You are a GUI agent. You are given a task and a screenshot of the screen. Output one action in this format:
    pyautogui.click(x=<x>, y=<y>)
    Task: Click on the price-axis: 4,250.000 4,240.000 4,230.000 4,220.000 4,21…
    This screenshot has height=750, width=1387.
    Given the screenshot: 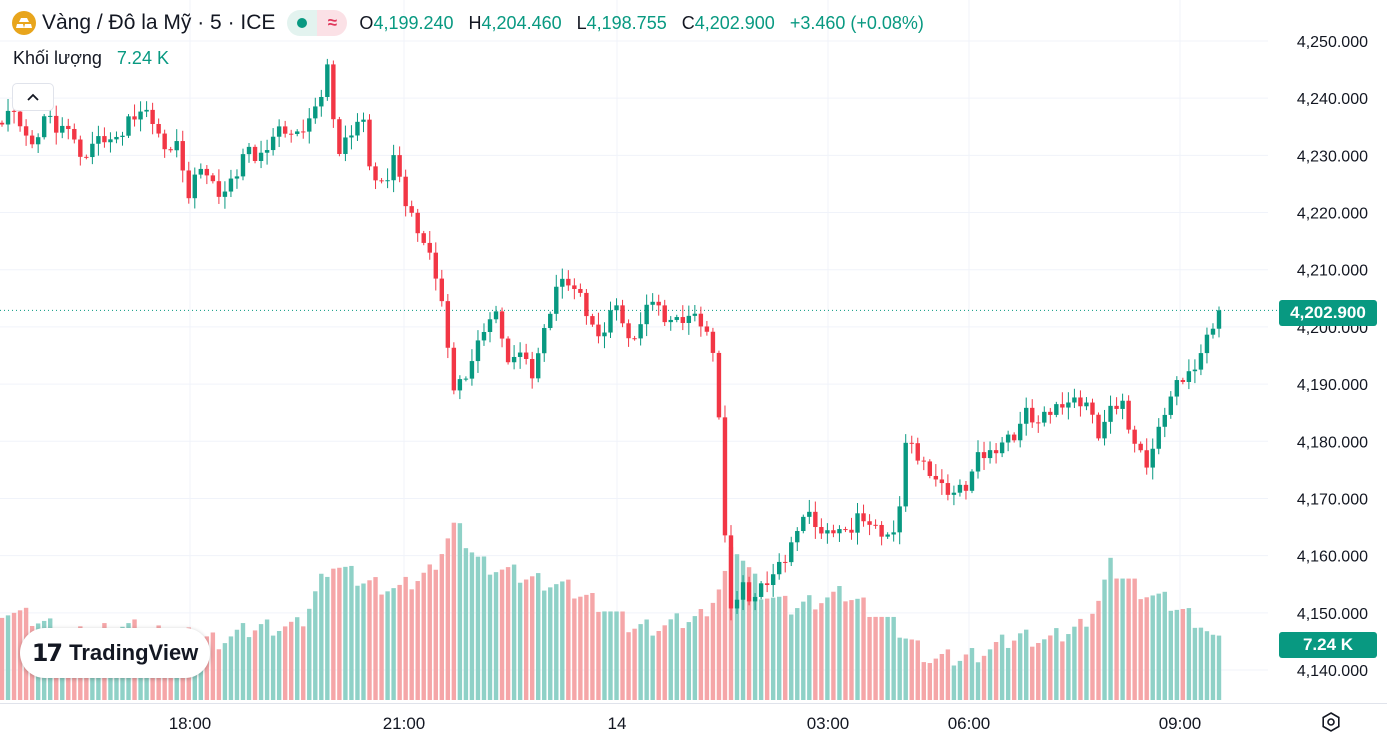 What is the action you would take?
    pyautogui.click(x=1332, y=357)
    